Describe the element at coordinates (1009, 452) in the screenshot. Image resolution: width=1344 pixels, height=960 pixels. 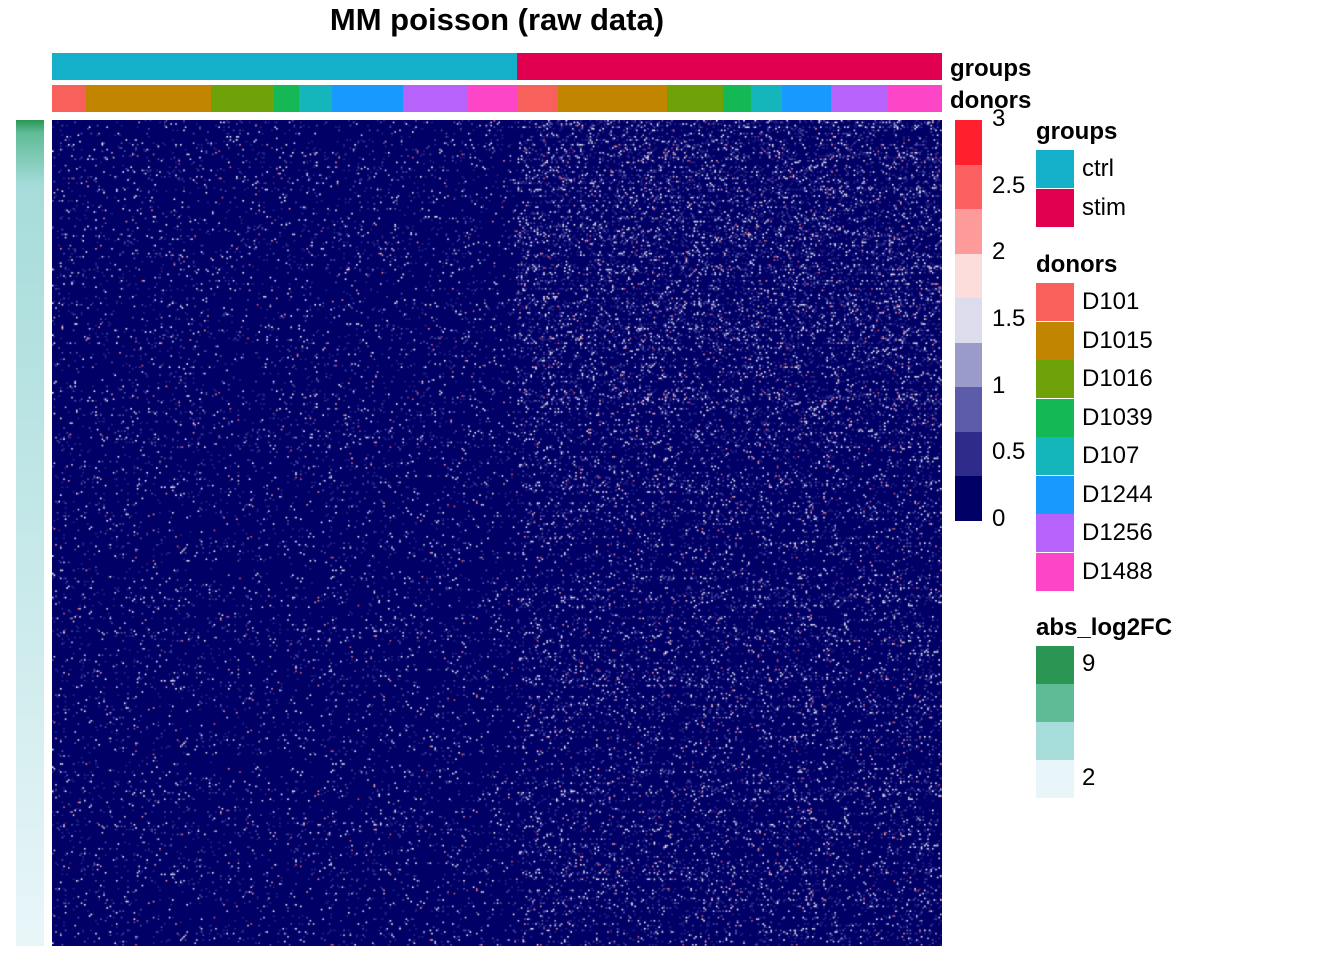
I see `color-key-tick-label: 0.5` at that location.